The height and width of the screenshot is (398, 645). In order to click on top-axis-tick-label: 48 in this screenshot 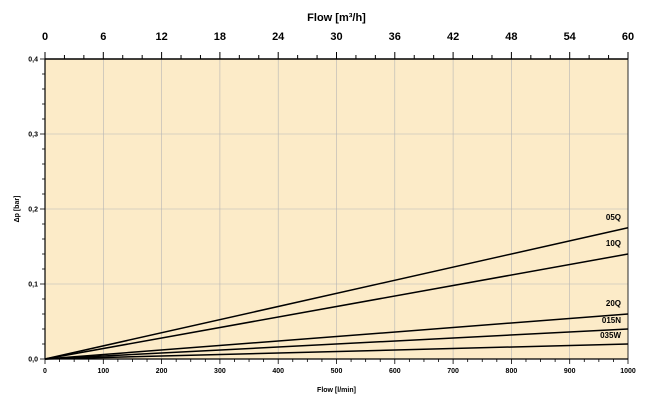, I will do `click(511, 37)`.